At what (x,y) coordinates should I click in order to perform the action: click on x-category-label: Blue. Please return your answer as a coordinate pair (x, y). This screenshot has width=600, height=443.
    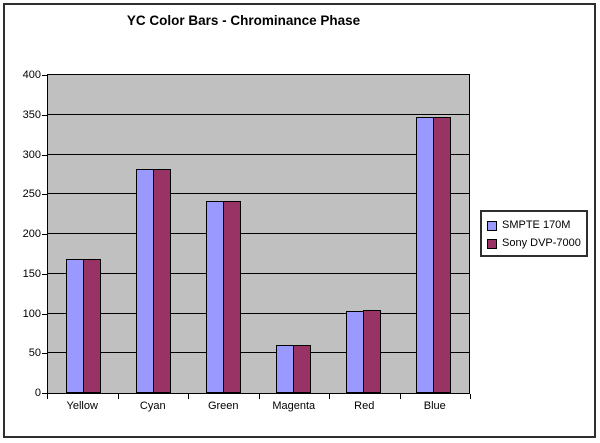
    Looking at the image, I should click on (434, 406).